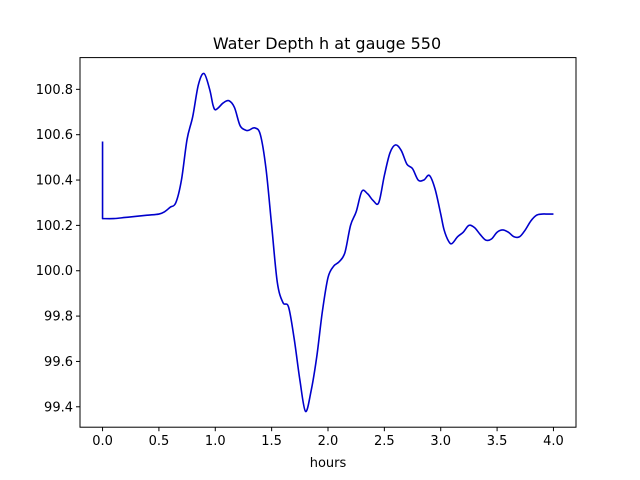  What do you see at coordinates (54, 90) in the screenshot?
I see `y-tick-label: 100.8` at bounding box center [54, 90].